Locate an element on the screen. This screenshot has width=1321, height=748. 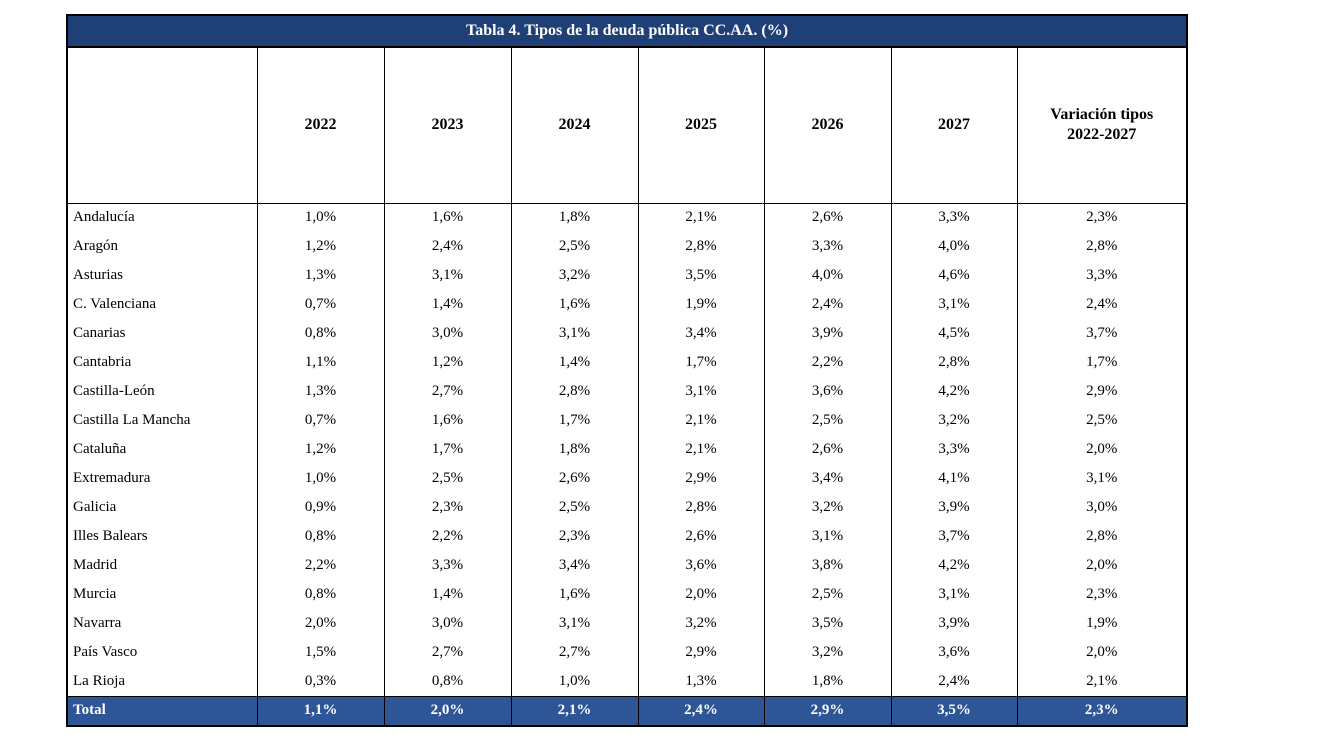
value-cell: 3,9% is located at coordinates (827, 333).